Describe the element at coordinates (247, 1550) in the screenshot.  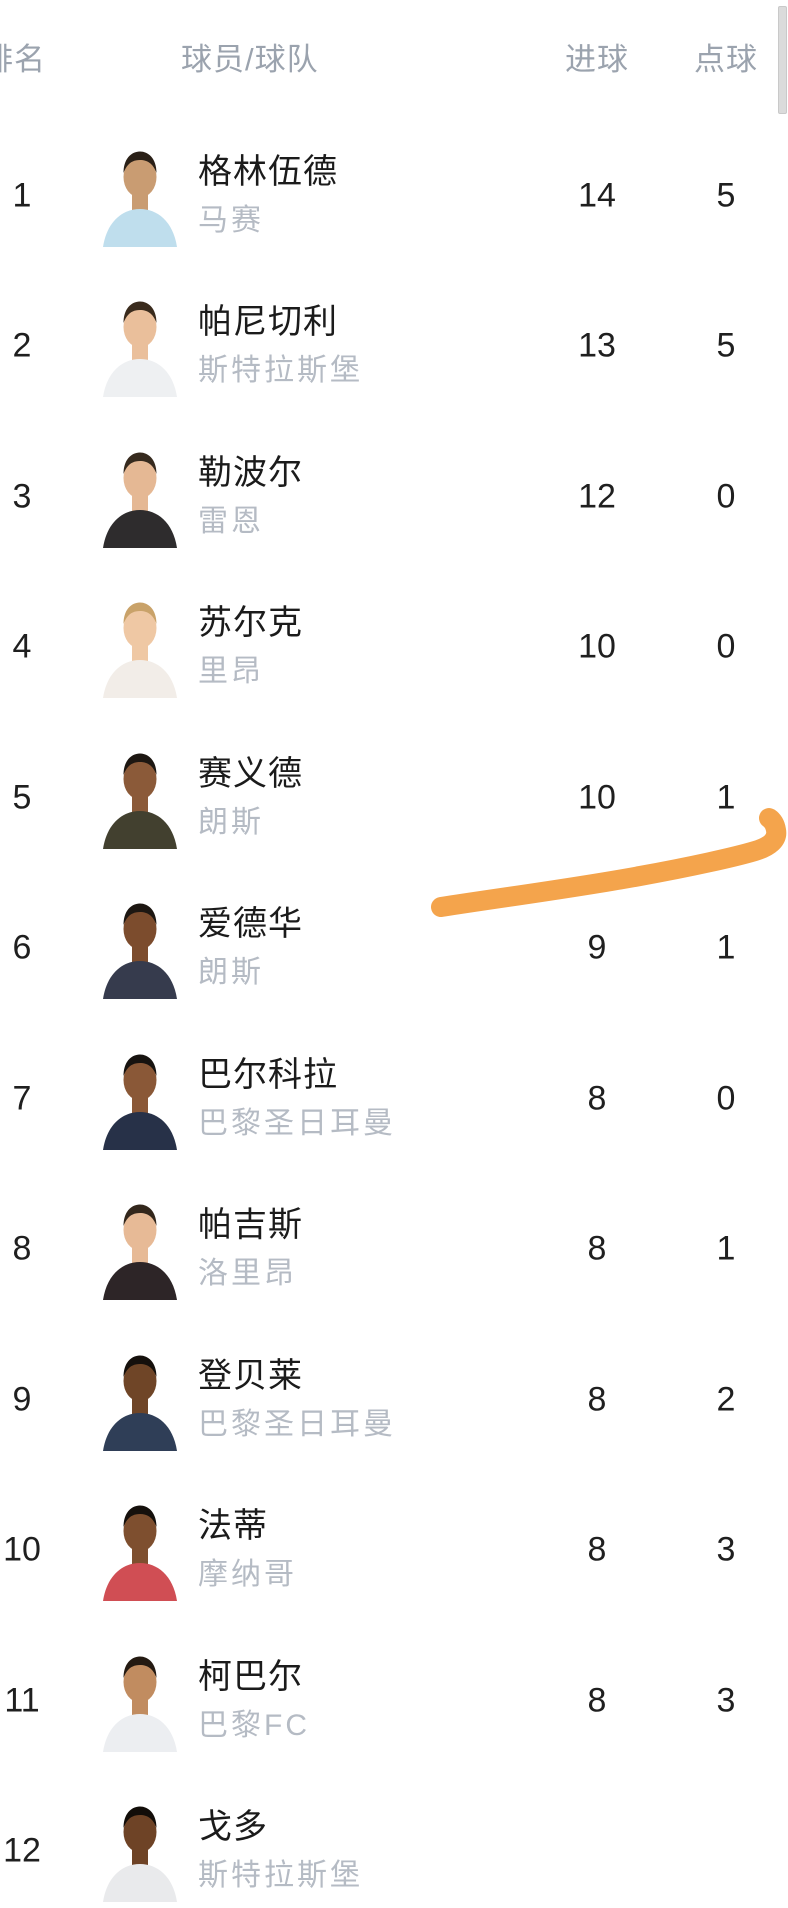
I see `player-info: 法蒂 摩纳哥` at that location.